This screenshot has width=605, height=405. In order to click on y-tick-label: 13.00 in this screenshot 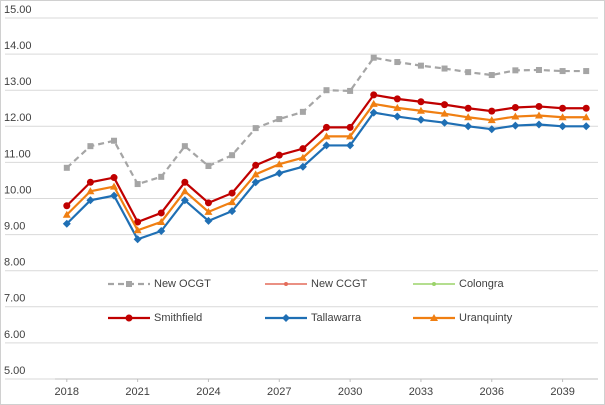, I will do `click(18, 82)`.